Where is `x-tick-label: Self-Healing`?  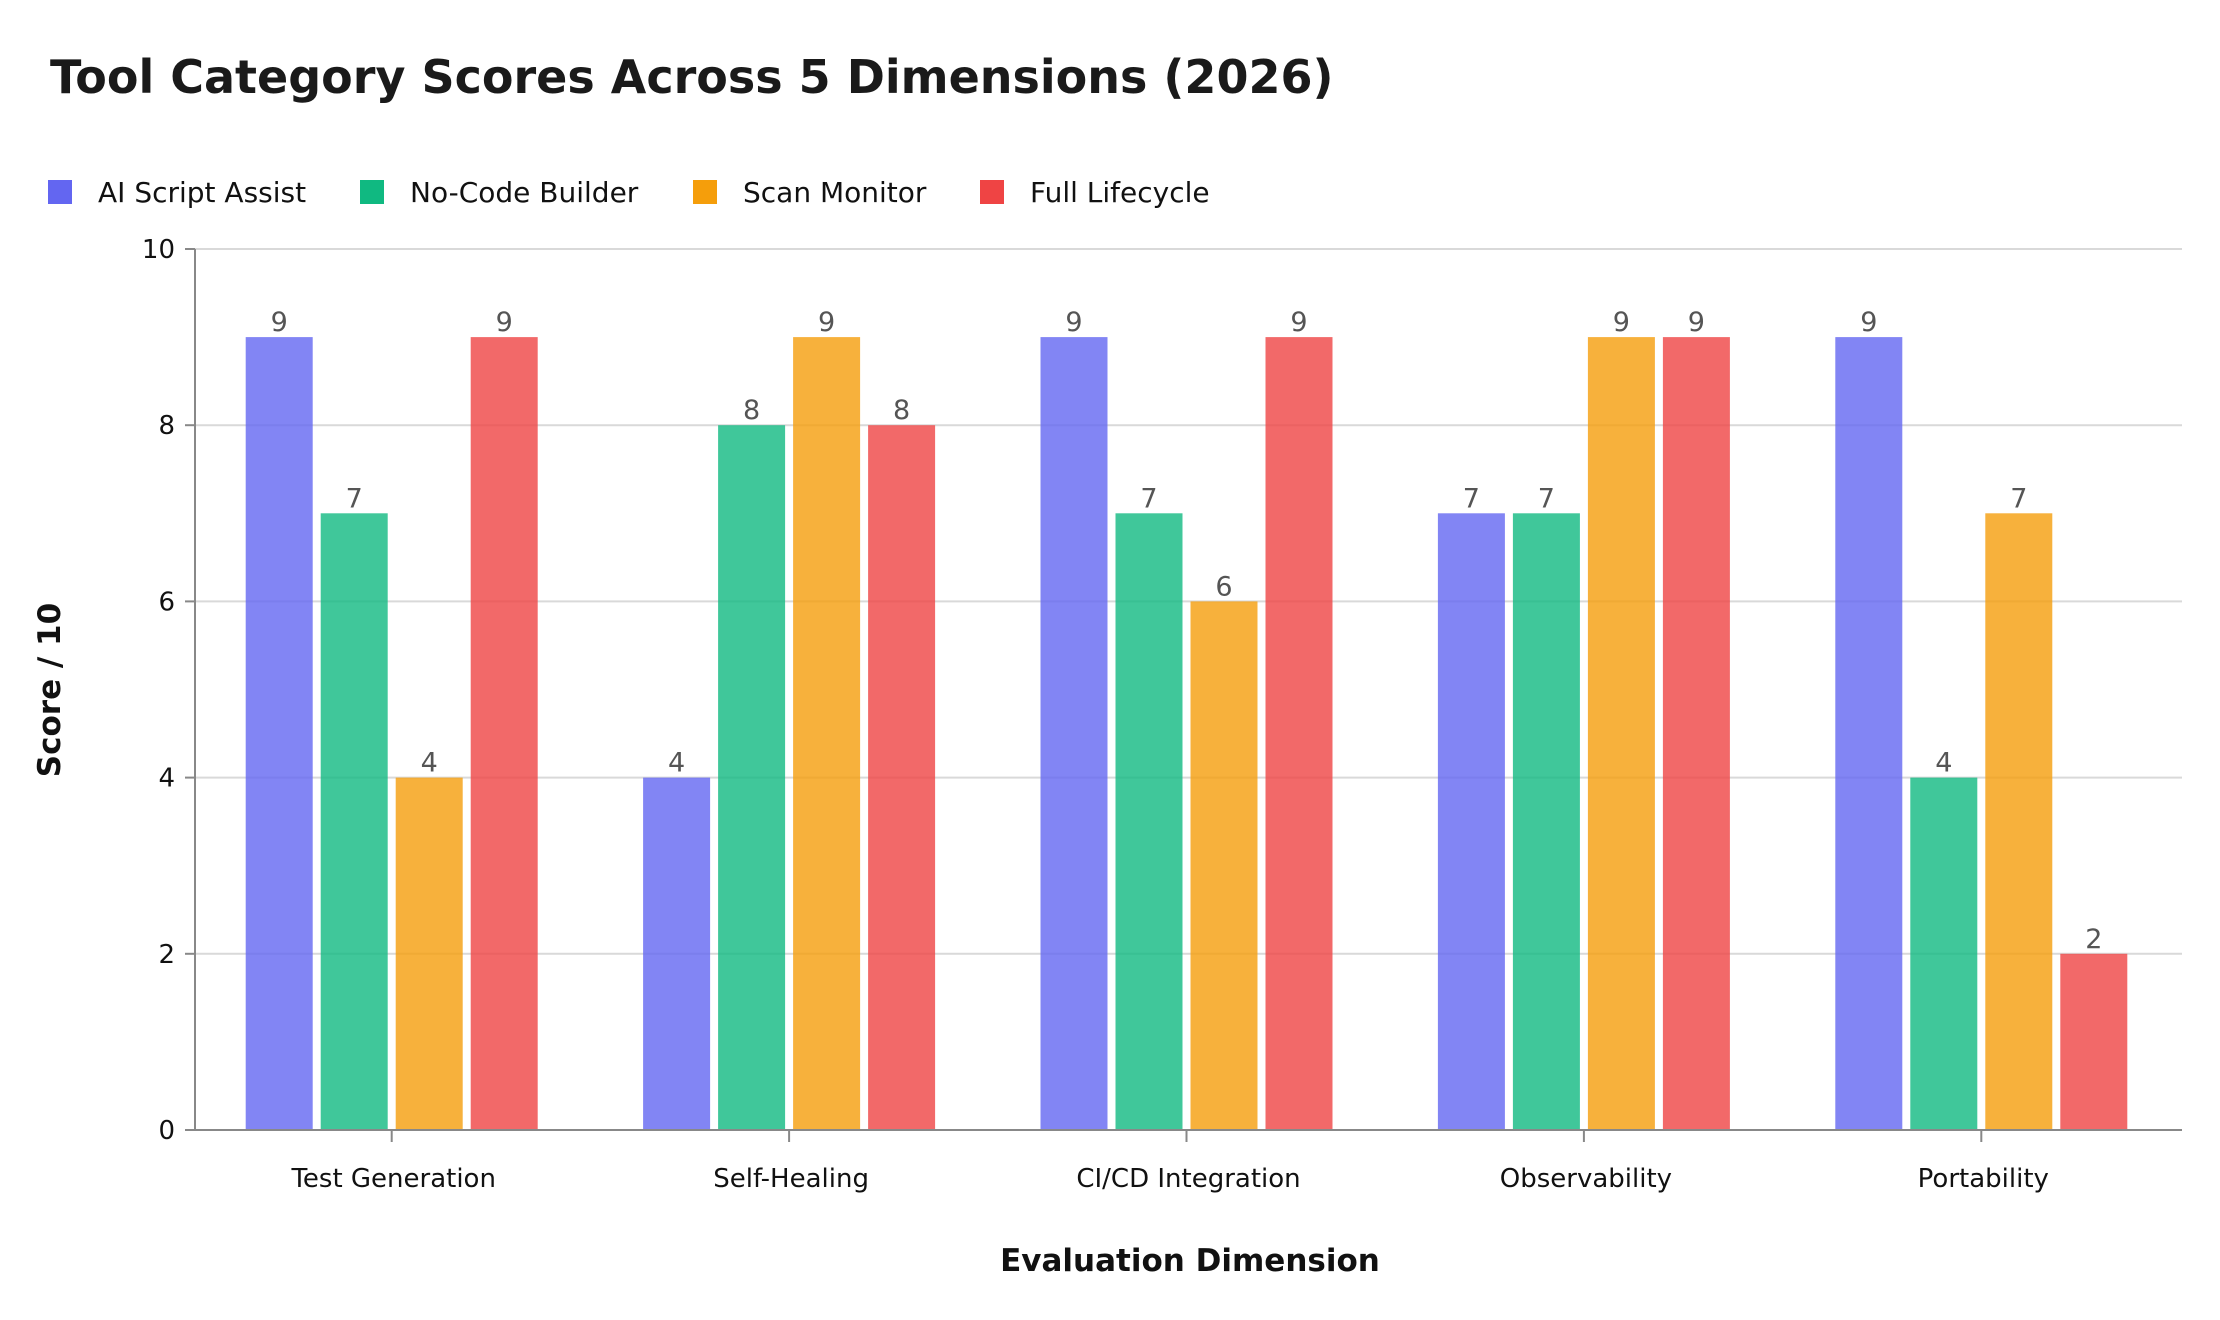 x-tick-label: Self-Healing is located at coordinates (791, 1179).